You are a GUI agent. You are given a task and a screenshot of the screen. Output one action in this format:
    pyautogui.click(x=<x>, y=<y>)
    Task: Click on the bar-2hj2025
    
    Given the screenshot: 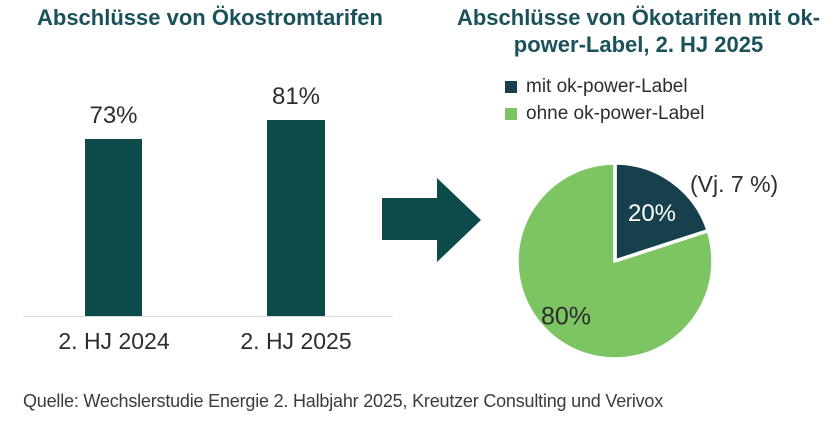 What is the action you would take?
    pyautogui.click(x=296, y=218)
    